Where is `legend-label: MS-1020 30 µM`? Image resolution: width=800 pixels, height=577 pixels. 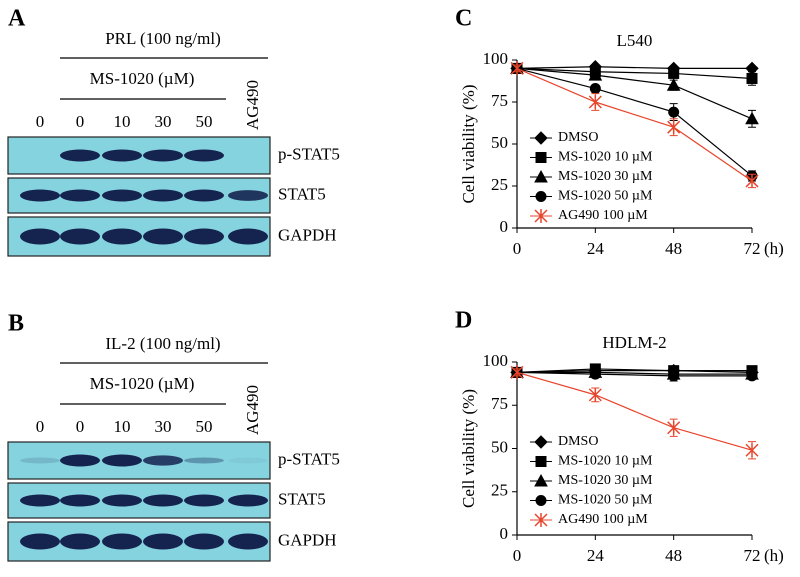
legend-label: MS-1020 30 µM is located at coordinates (605, 480).